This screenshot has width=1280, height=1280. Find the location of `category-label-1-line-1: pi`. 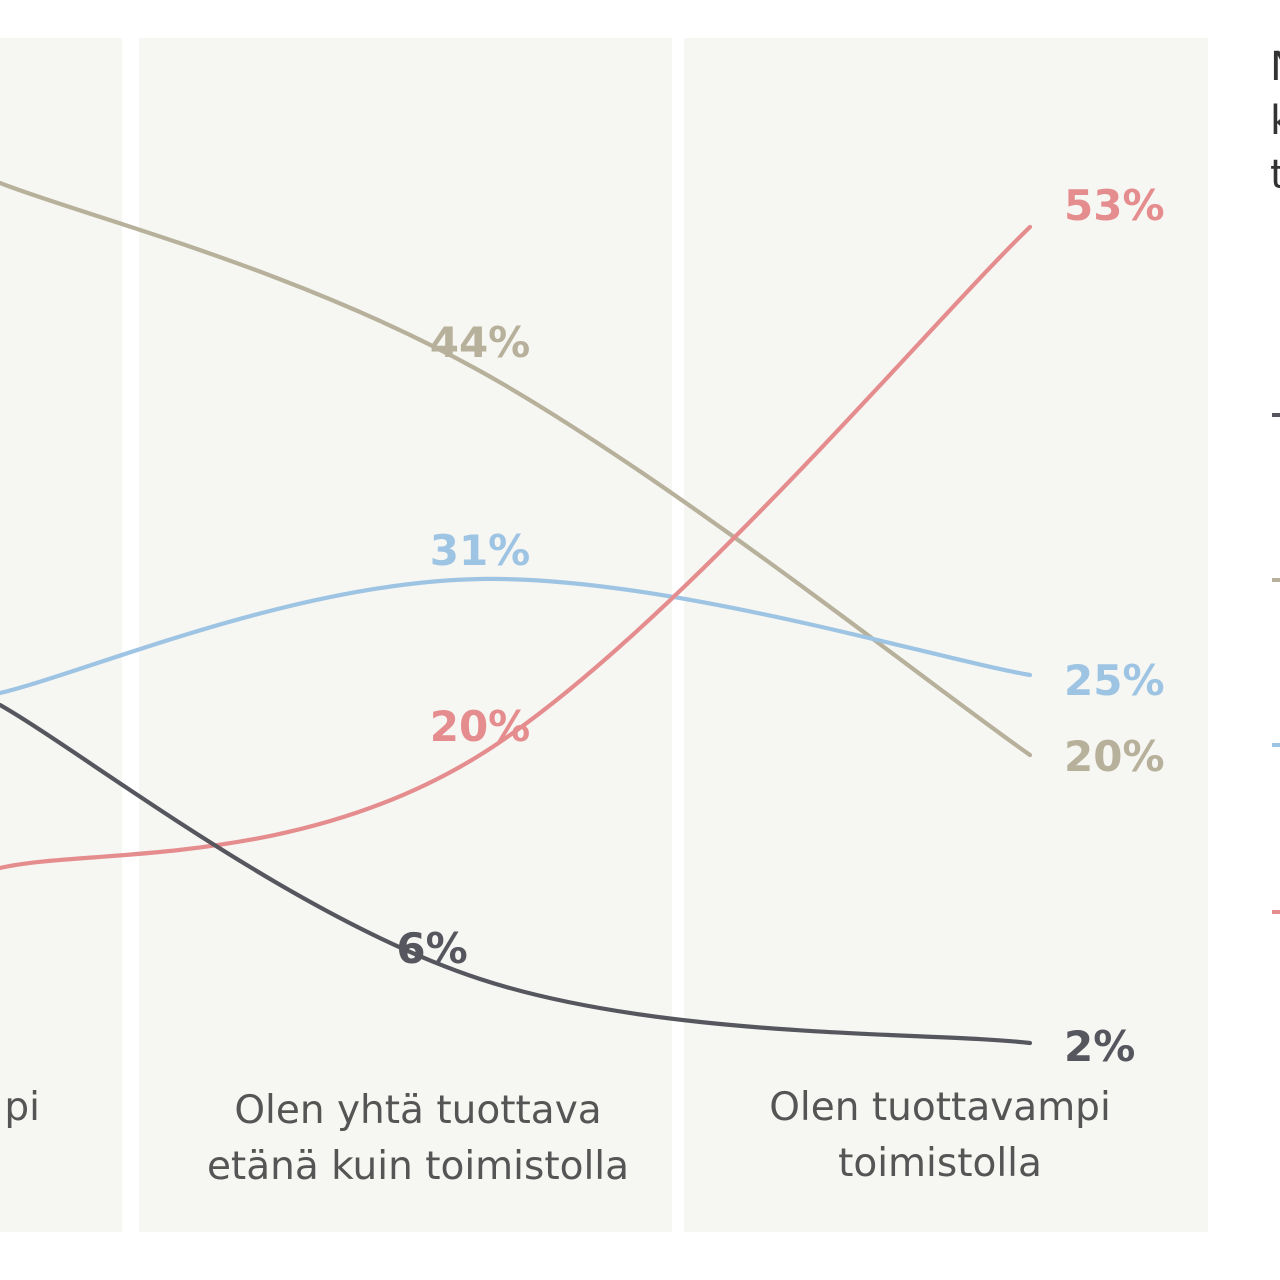

category-label-1-line-1: pi is located at coordinates (22, 1107).